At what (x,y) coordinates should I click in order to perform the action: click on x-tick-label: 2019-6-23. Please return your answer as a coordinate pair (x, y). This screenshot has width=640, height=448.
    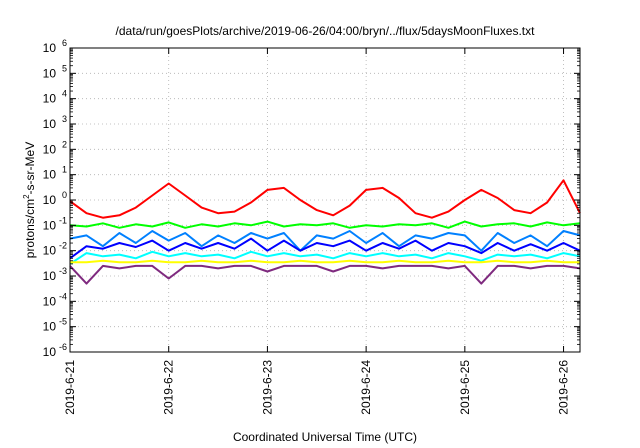
    Looking at the image, I should click on (267, 387).